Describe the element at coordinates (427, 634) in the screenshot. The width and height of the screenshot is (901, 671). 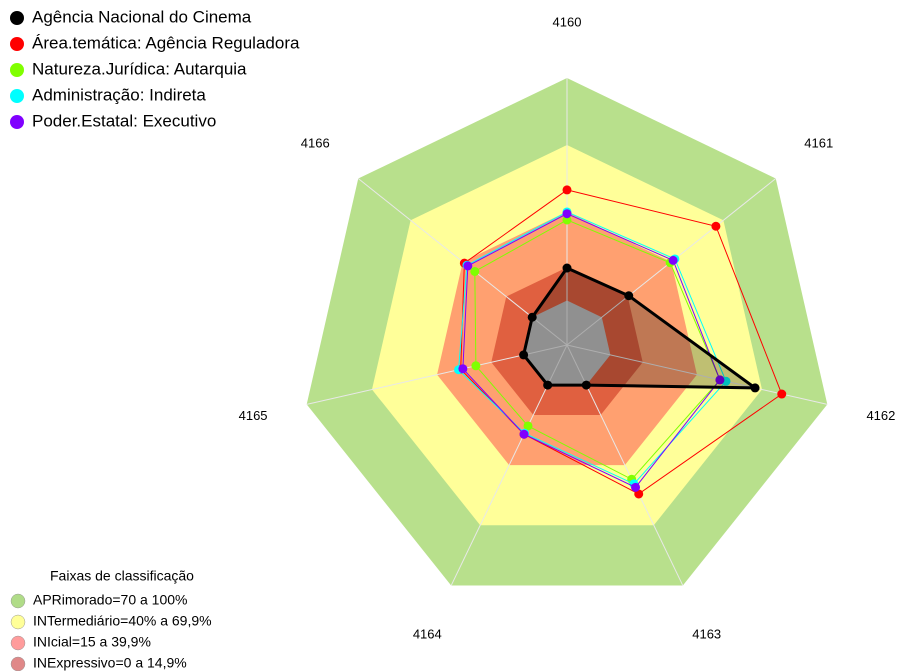
I see `axis-label: 4164` at that location.